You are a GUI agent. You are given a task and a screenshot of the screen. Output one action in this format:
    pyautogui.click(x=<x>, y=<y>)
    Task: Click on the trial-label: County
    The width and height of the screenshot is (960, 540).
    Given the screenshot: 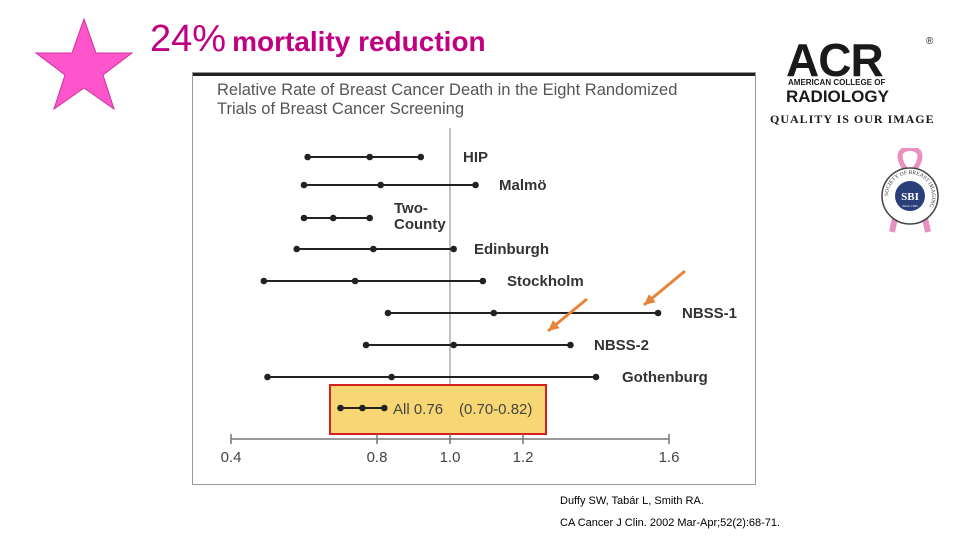 What is the action you would take?
    pyautogui.click(x=420, y=224)
    